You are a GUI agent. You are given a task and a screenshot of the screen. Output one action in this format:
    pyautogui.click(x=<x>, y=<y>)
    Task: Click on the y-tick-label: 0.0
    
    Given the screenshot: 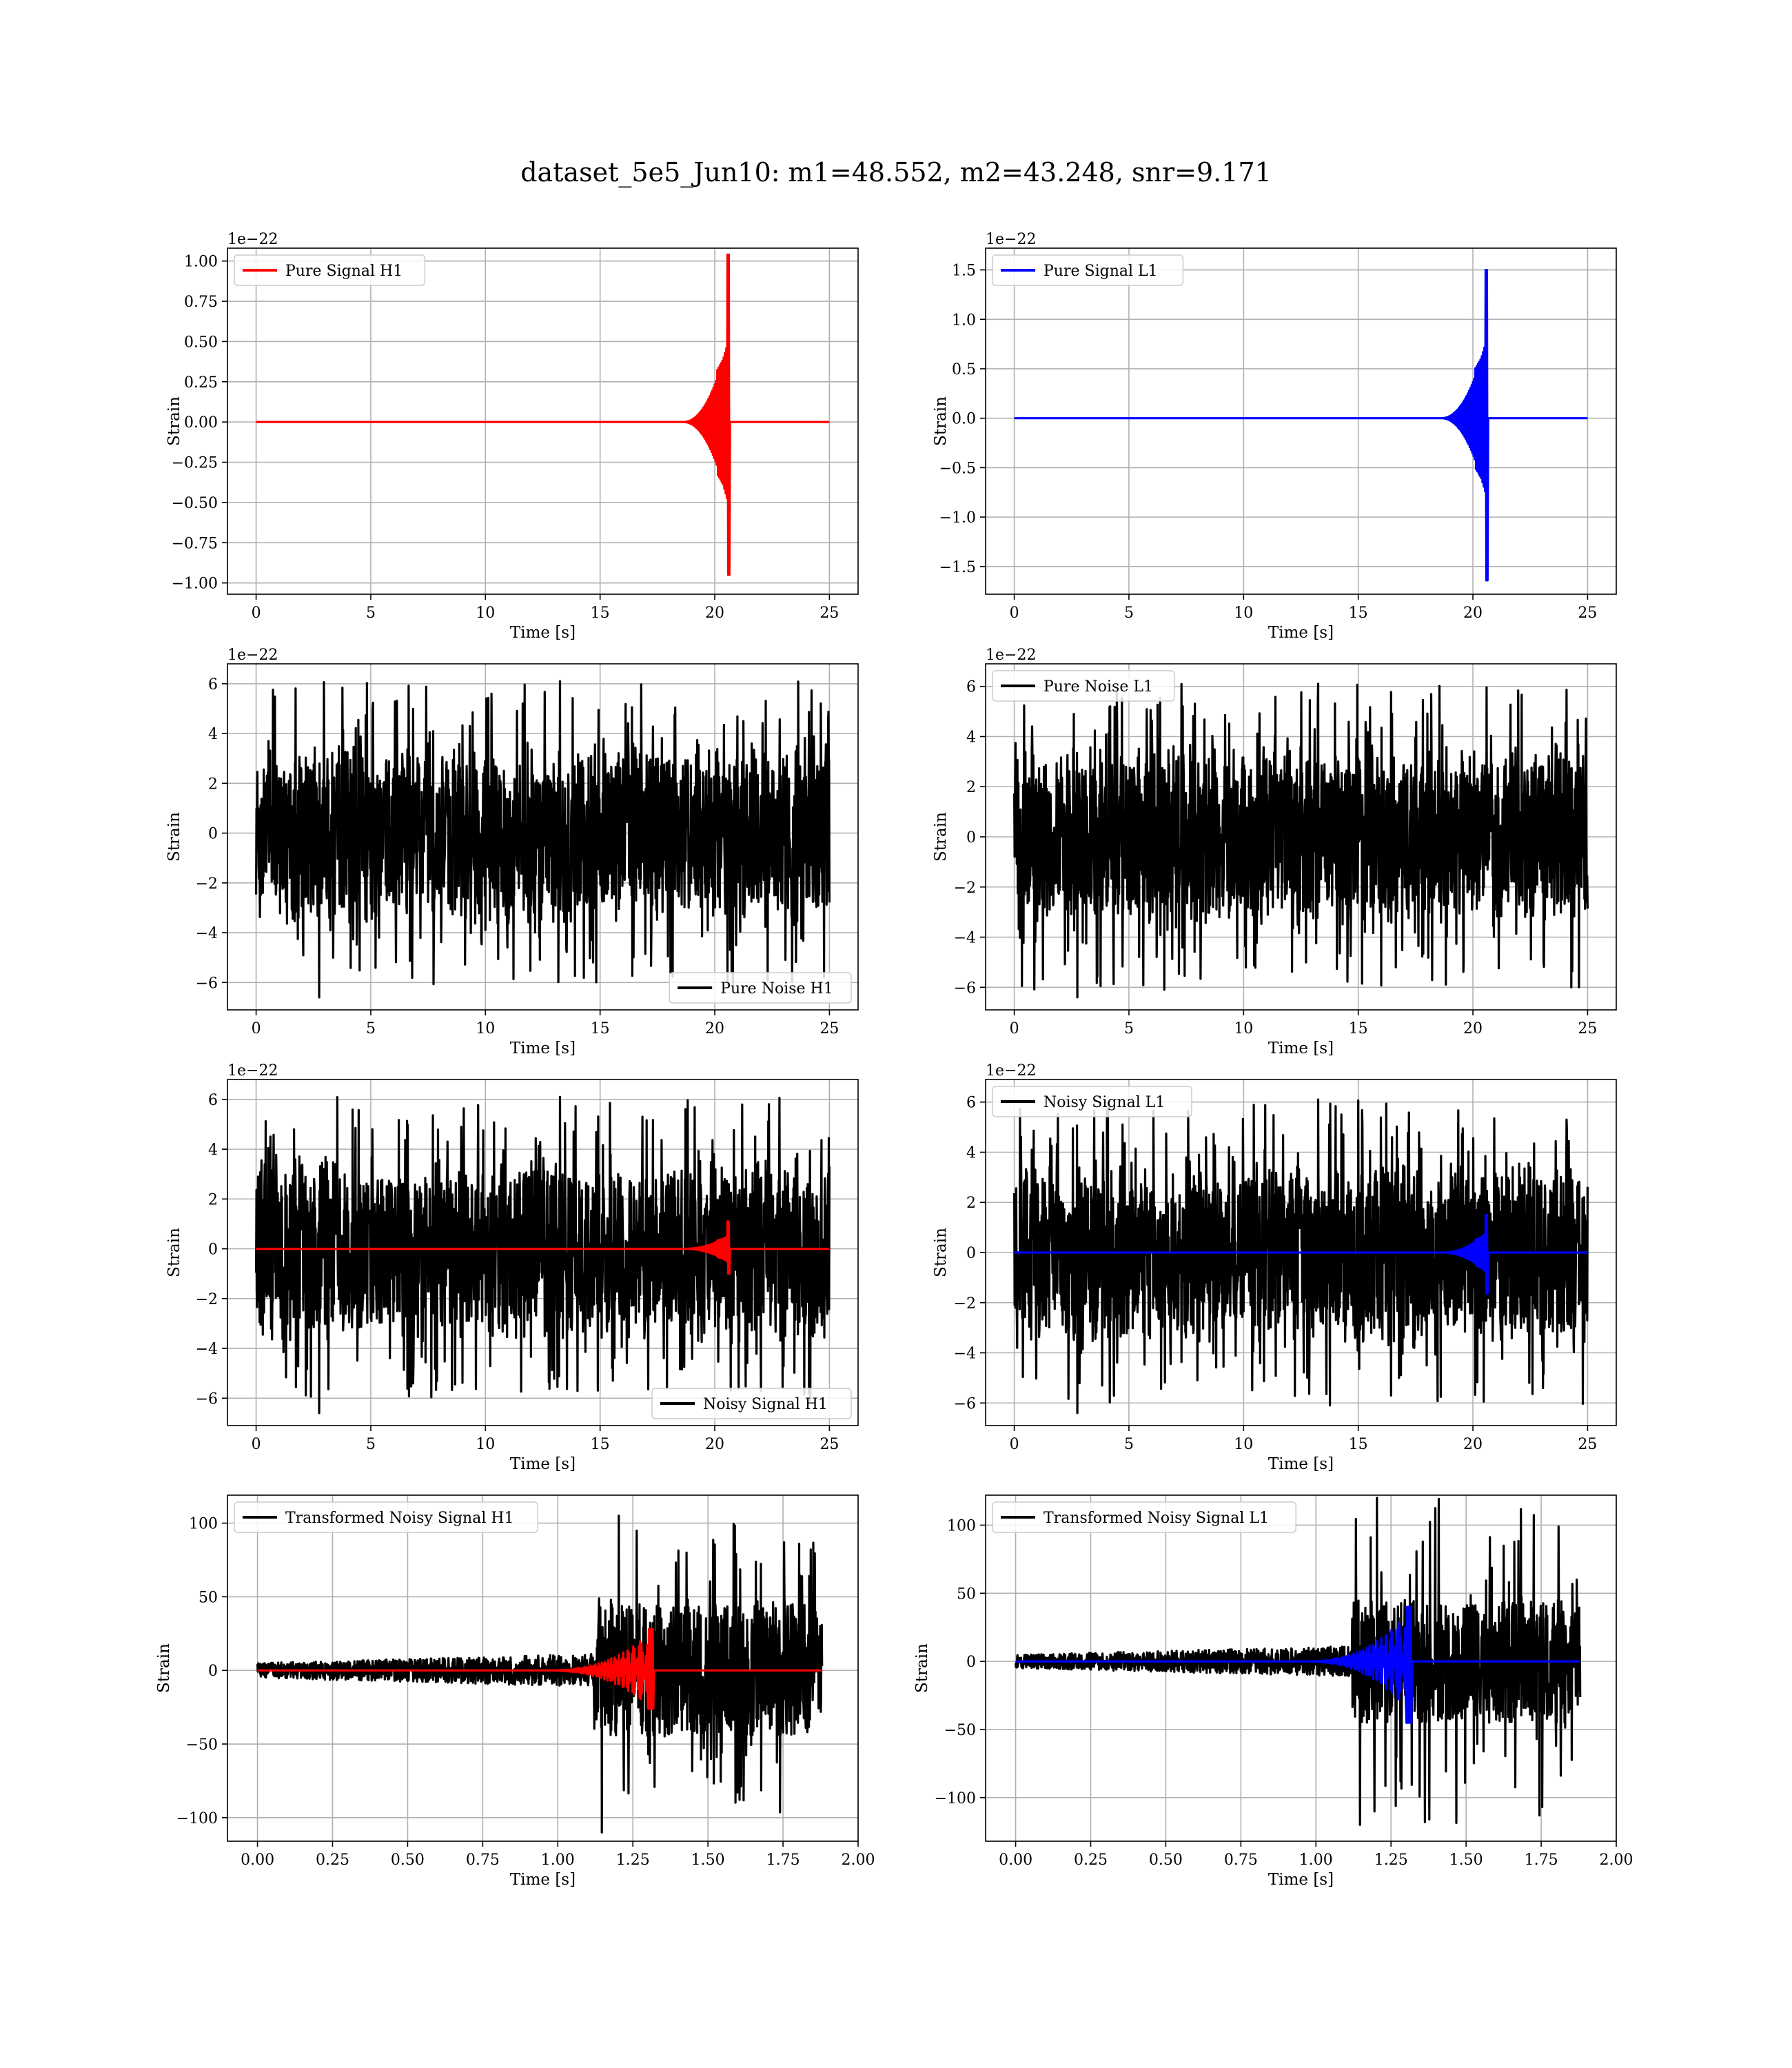 What is the action you would take?
    pyautogui.click(x=964, y=419)
    